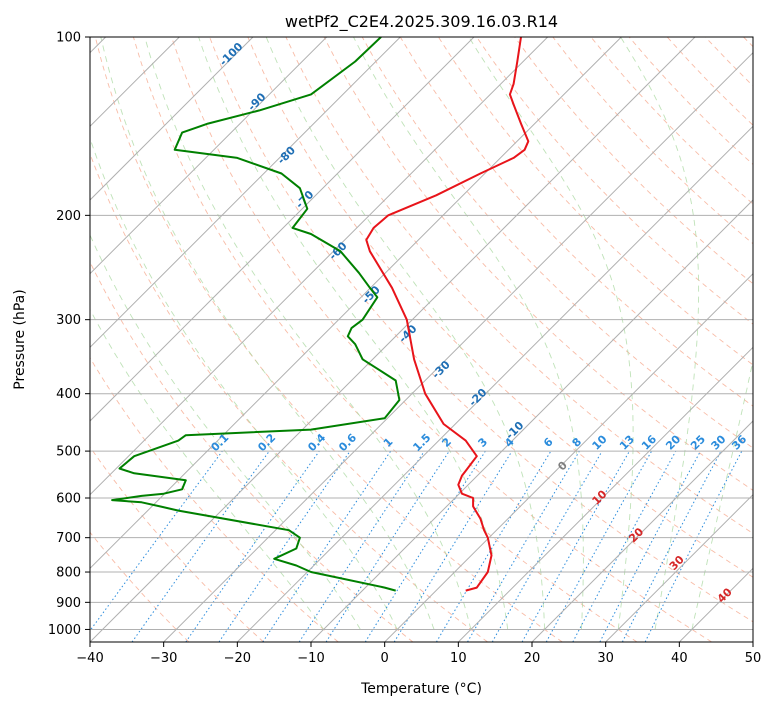  Describe the element at coordinates (68, 38) in the screenshot. I see `y-tick-label: 100` at that location.